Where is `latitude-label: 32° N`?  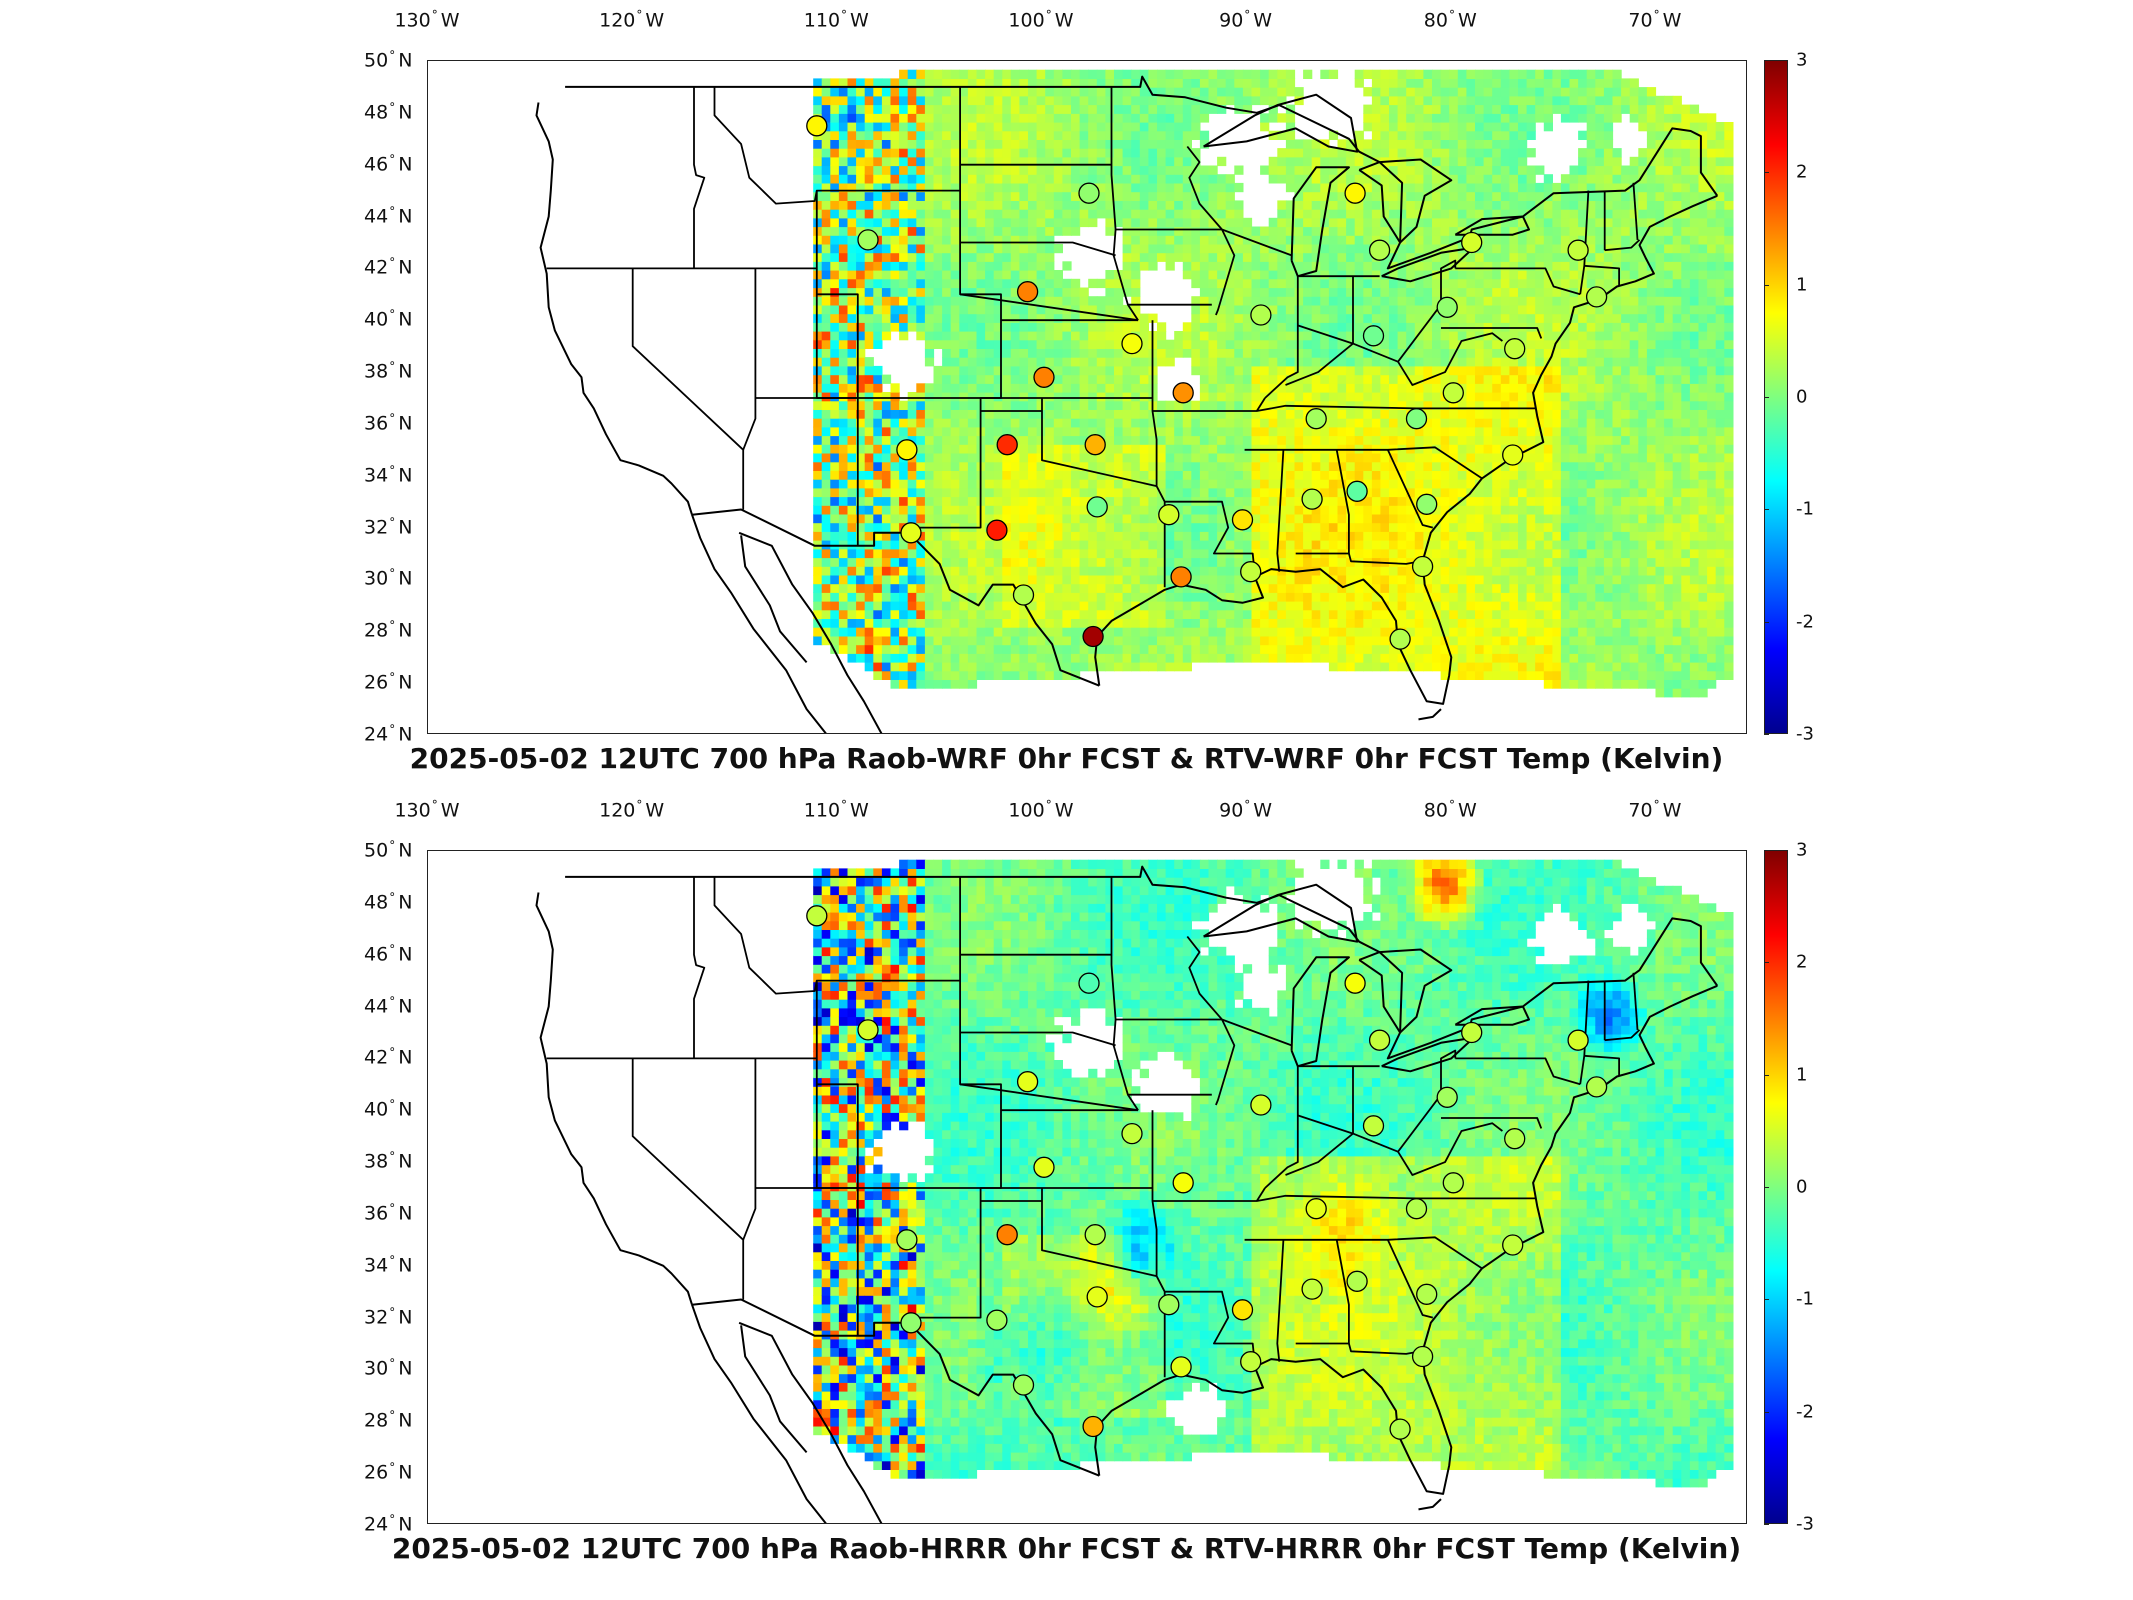
latitude-label: 32° N is located at coordinates (388, 1316).